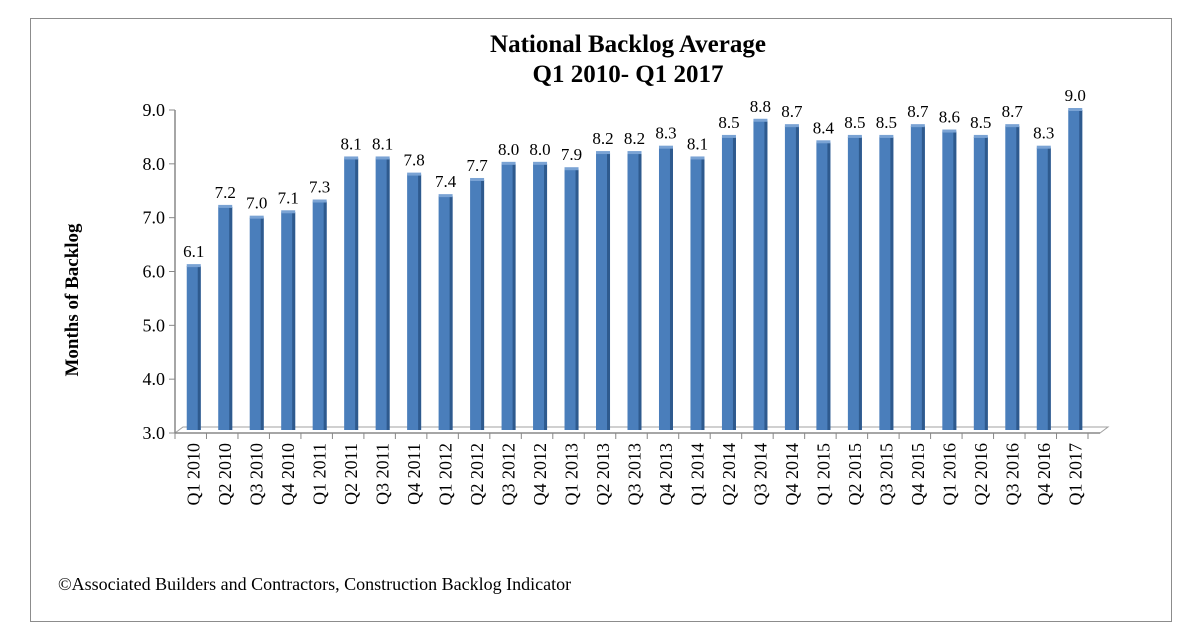 Image resolution: width=1200 pixels, height=644 pixels. Describe the element at coordinates (635, 474) in the screenshot. I see `x-tick-label: Q3 2013` at that location.